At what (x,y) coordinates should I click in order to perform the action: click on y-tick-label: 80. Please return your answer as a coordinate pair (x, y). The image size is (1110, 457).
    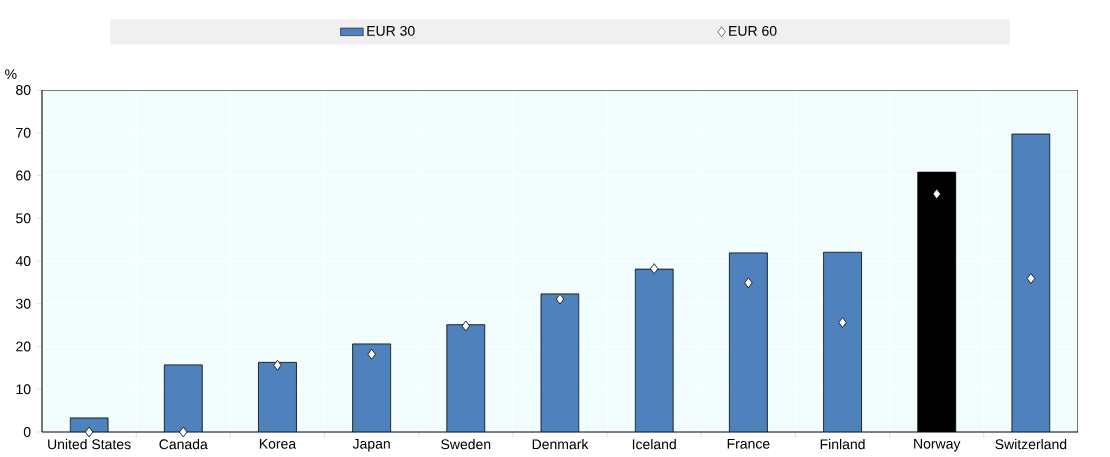
    Looking at the image, I should click on (23, 90).